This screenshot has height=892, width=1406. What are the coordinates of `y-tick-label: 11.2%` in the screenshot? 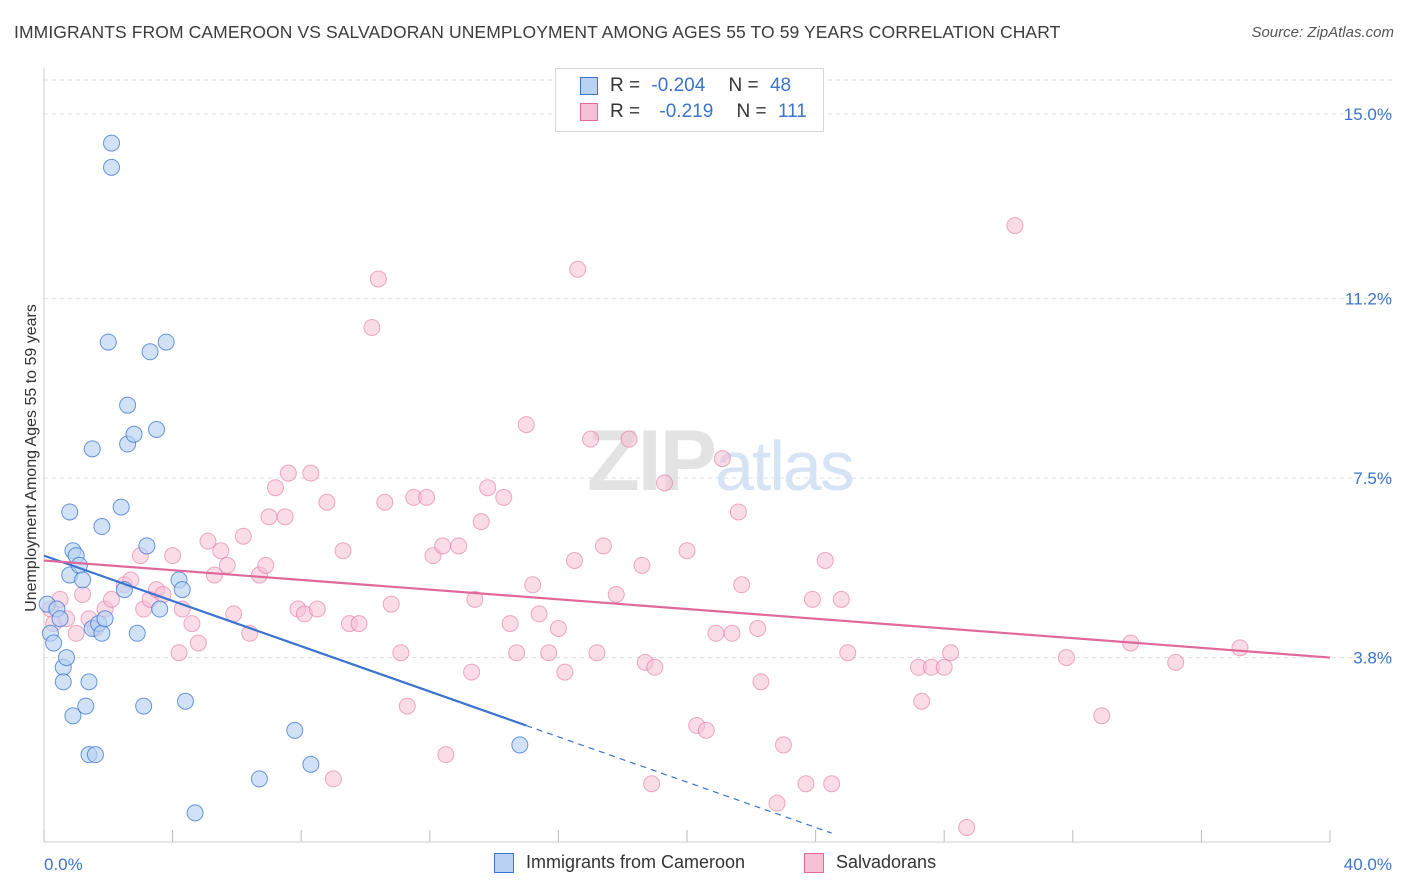 It's located at (1368, 298).